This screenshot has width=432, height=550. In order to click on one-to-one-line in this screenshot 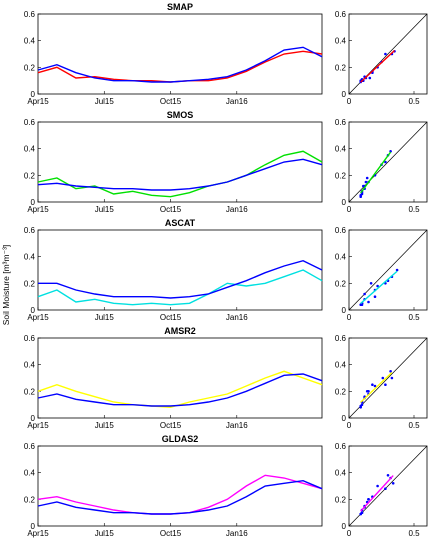, I will do `click(388, 270)`.